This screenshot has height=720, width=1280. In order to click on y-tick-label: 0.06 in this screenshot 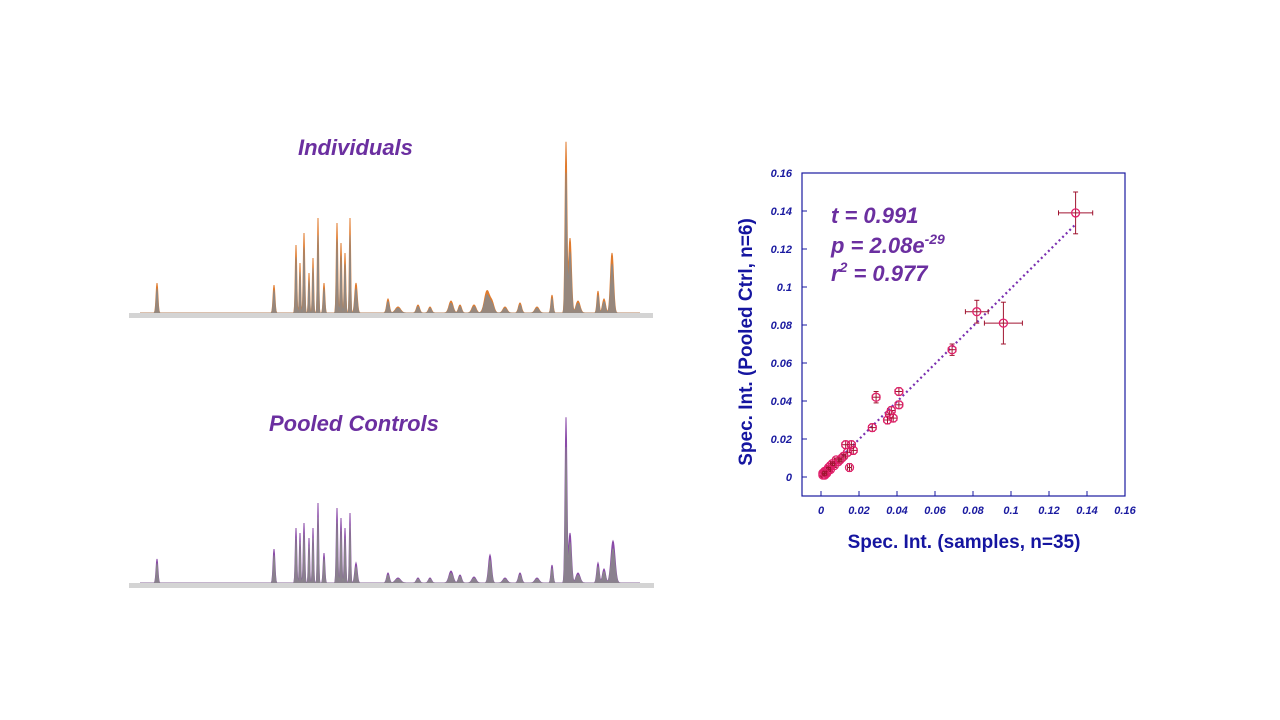, I will do `click(782, 364)`.